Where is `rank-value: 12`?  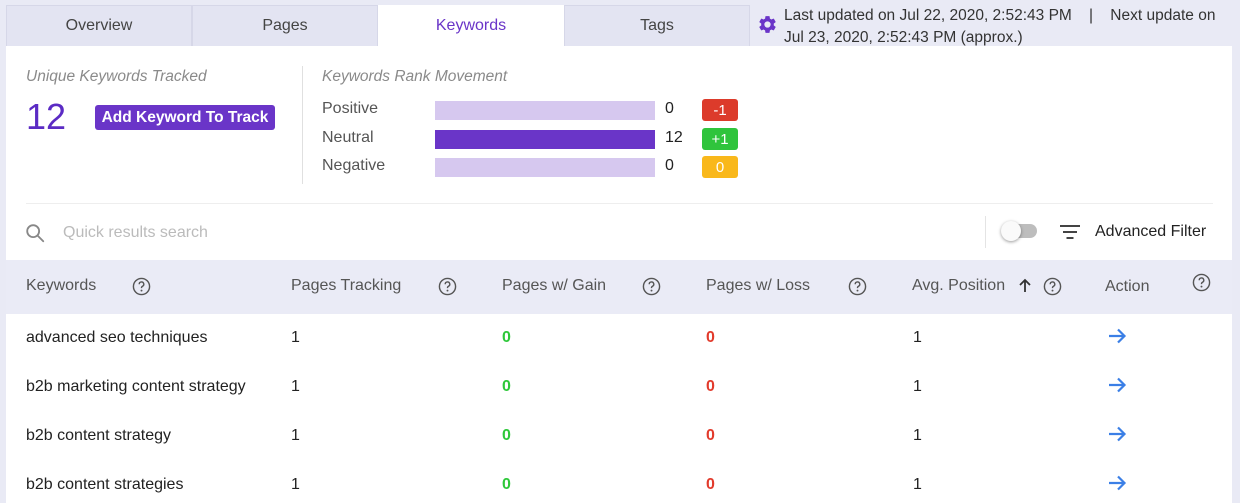 rank-value: 12 is located at coordinates (674, 137).